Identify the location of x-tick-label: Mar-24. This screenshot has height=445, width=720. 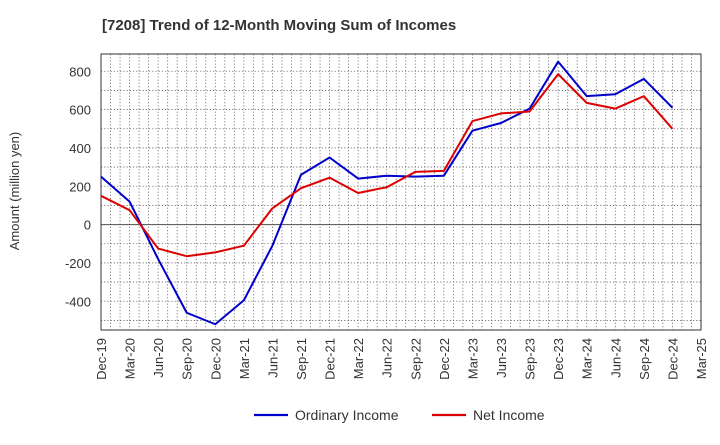
(587, 358).